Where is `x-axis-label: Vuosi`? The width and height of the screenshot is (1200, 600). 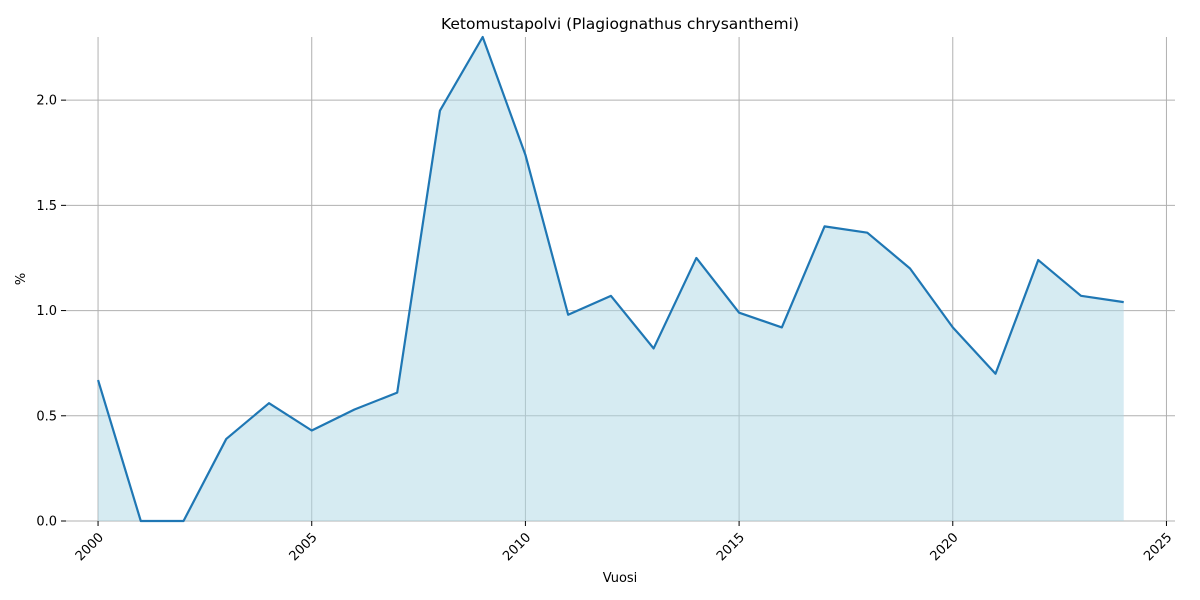 x-axis-label: Vuosi is located at coordinates (620, 578).